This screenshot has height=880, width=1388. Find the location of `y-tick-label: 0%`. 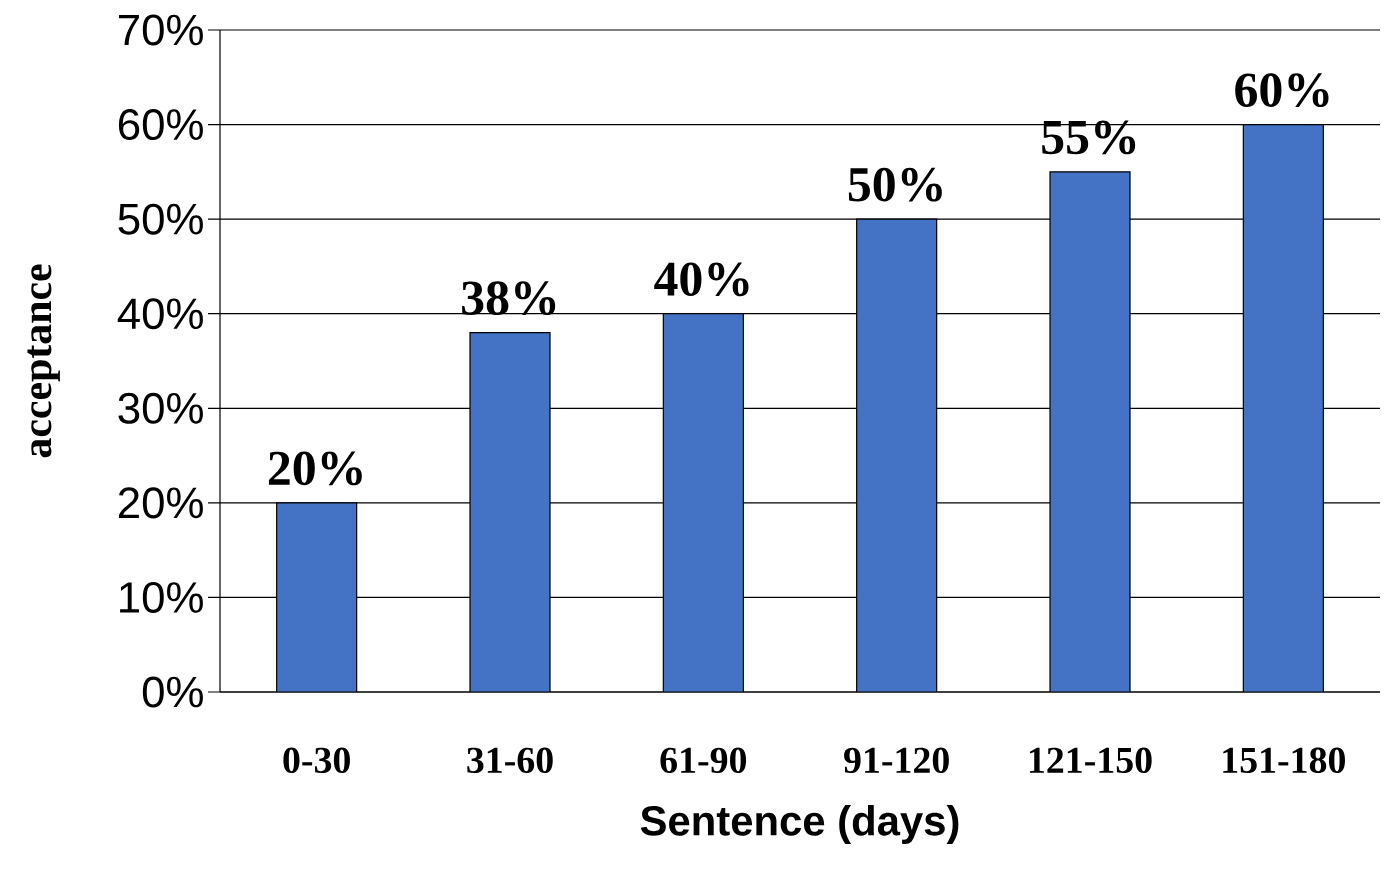

y-tick-label: 0% is located at coordinates (172, 692).